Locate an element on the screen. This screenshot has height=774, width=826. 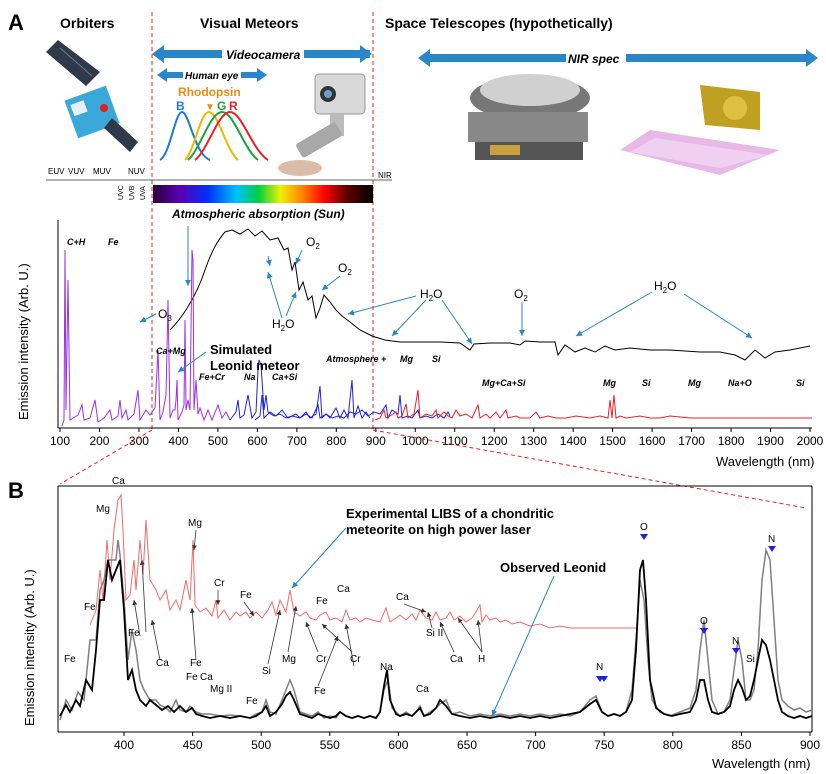
libs-label-fe-1: Fe is located at coordinates (246, 595).